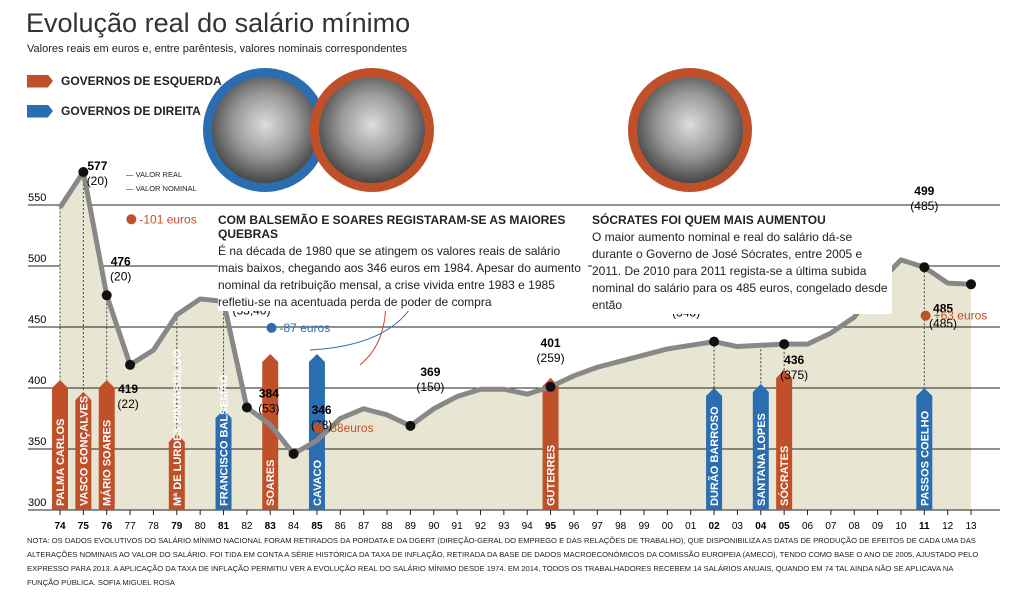 This screenshot has width=1023, height=606. I want to click on real-value-label: 419, so click(128, 389).